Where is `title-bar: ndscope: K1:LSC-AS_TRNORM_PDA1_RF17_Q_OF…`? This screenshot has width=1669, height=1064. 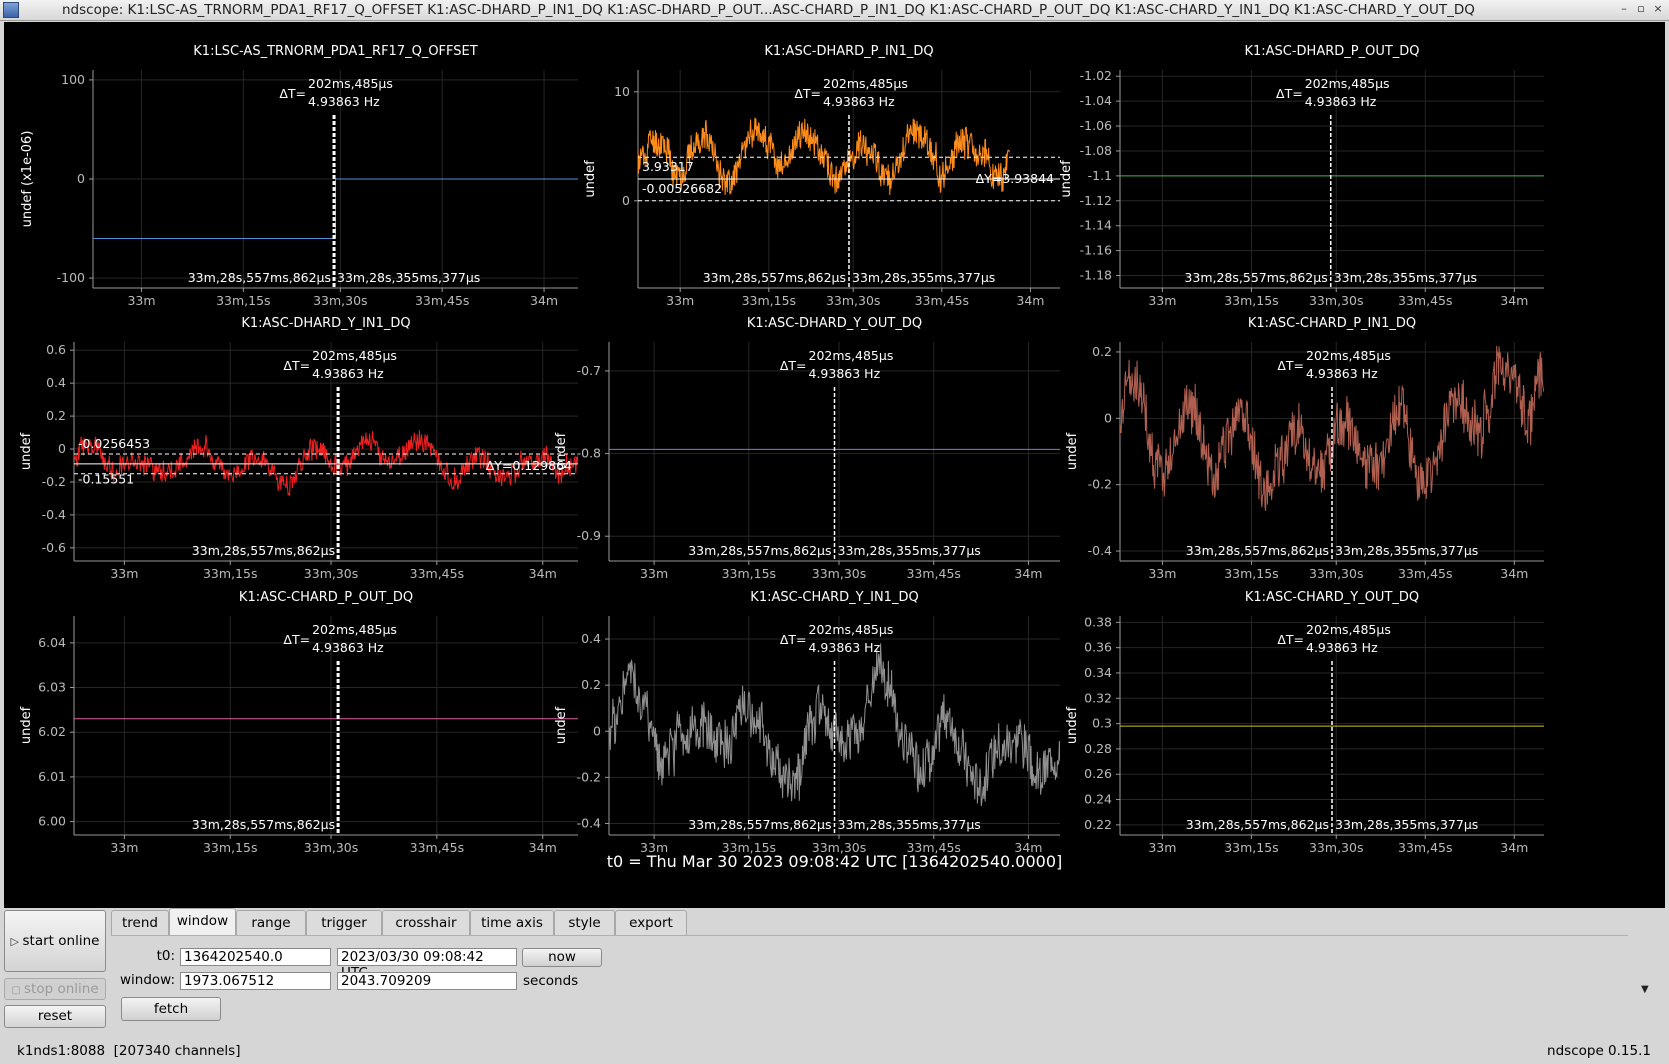 title-bar: ndscope: K1:LSC-AS_TRNORM_PDA1_RF17_Q_OF… is located at coordinates (834, 10).